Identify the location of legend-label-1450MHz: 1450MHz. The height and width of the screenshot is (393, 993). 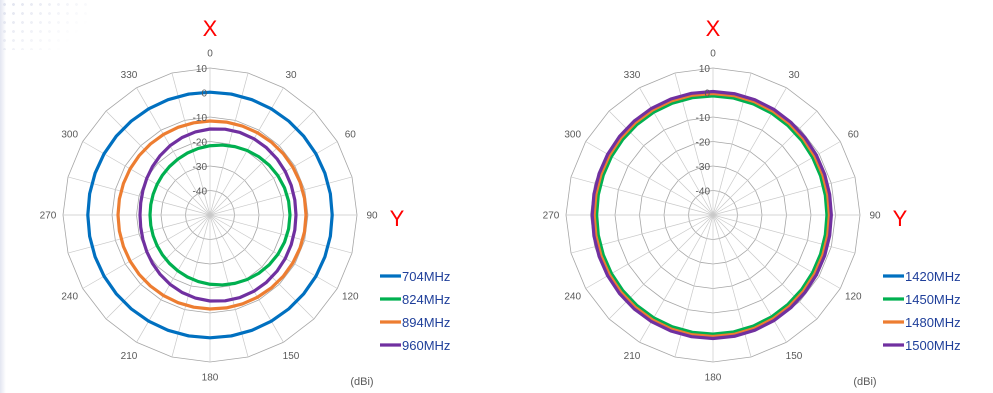
(933, 299).